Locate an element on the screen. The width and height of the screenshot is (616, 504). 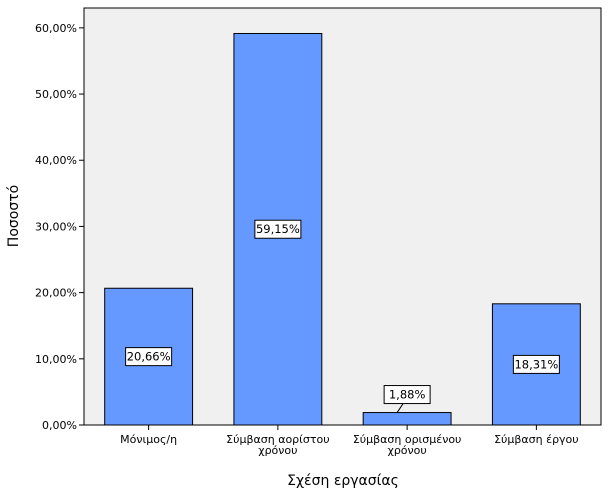
x-tick-label: Σύμβαση έργου is located at coordinates (536, 439).